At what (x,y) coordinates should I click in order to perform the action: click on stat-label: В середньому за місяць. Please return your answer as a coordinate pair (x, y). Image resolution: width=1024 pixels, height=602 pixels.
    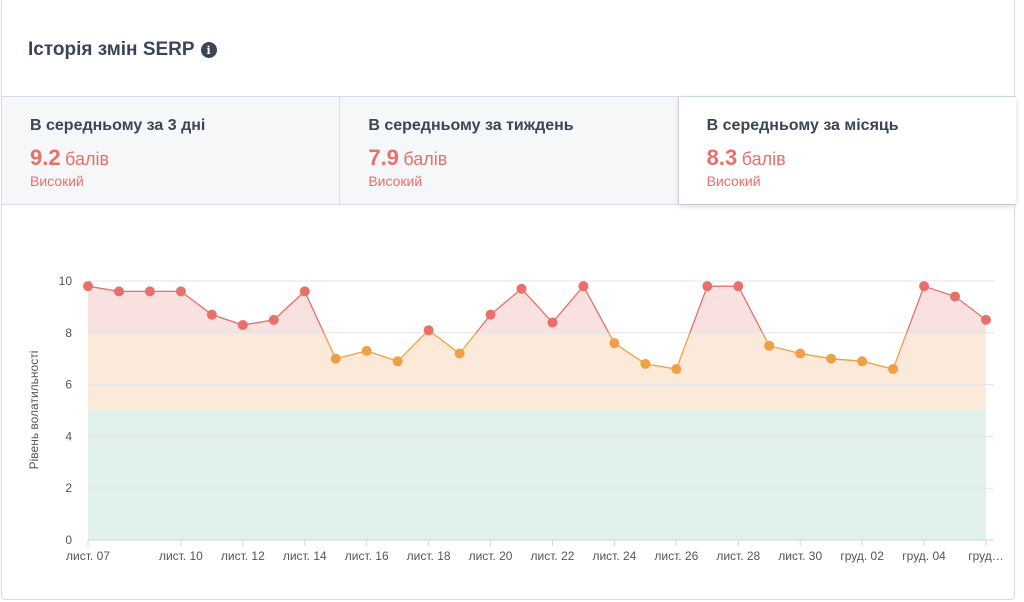
    Looking at the image, I should click on (802, 125).